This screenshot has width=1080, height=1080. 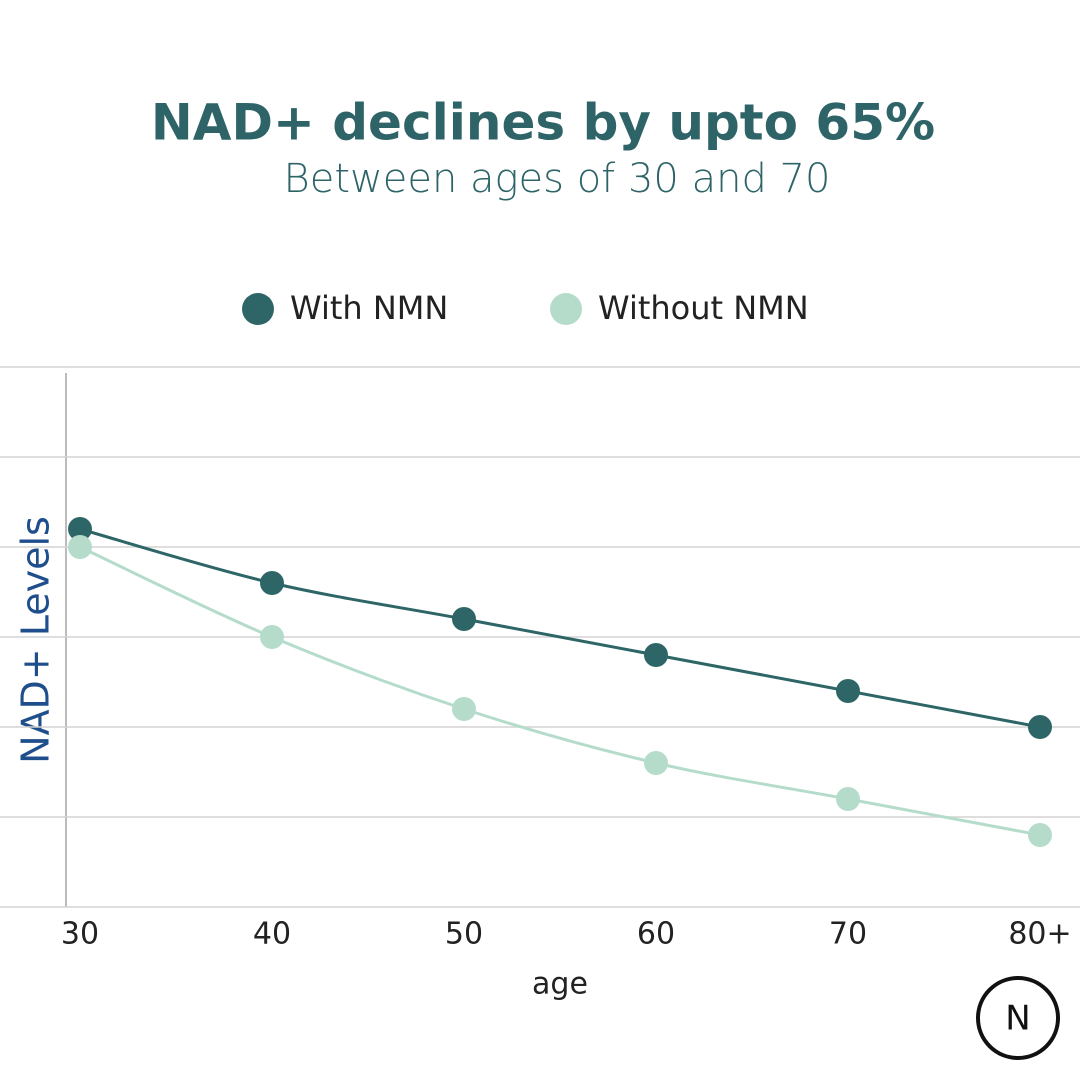 What do you see at coordinates (848, 934) in the screenshot?
I see `x-tick-label: 70` at bounding box center [848, 934].